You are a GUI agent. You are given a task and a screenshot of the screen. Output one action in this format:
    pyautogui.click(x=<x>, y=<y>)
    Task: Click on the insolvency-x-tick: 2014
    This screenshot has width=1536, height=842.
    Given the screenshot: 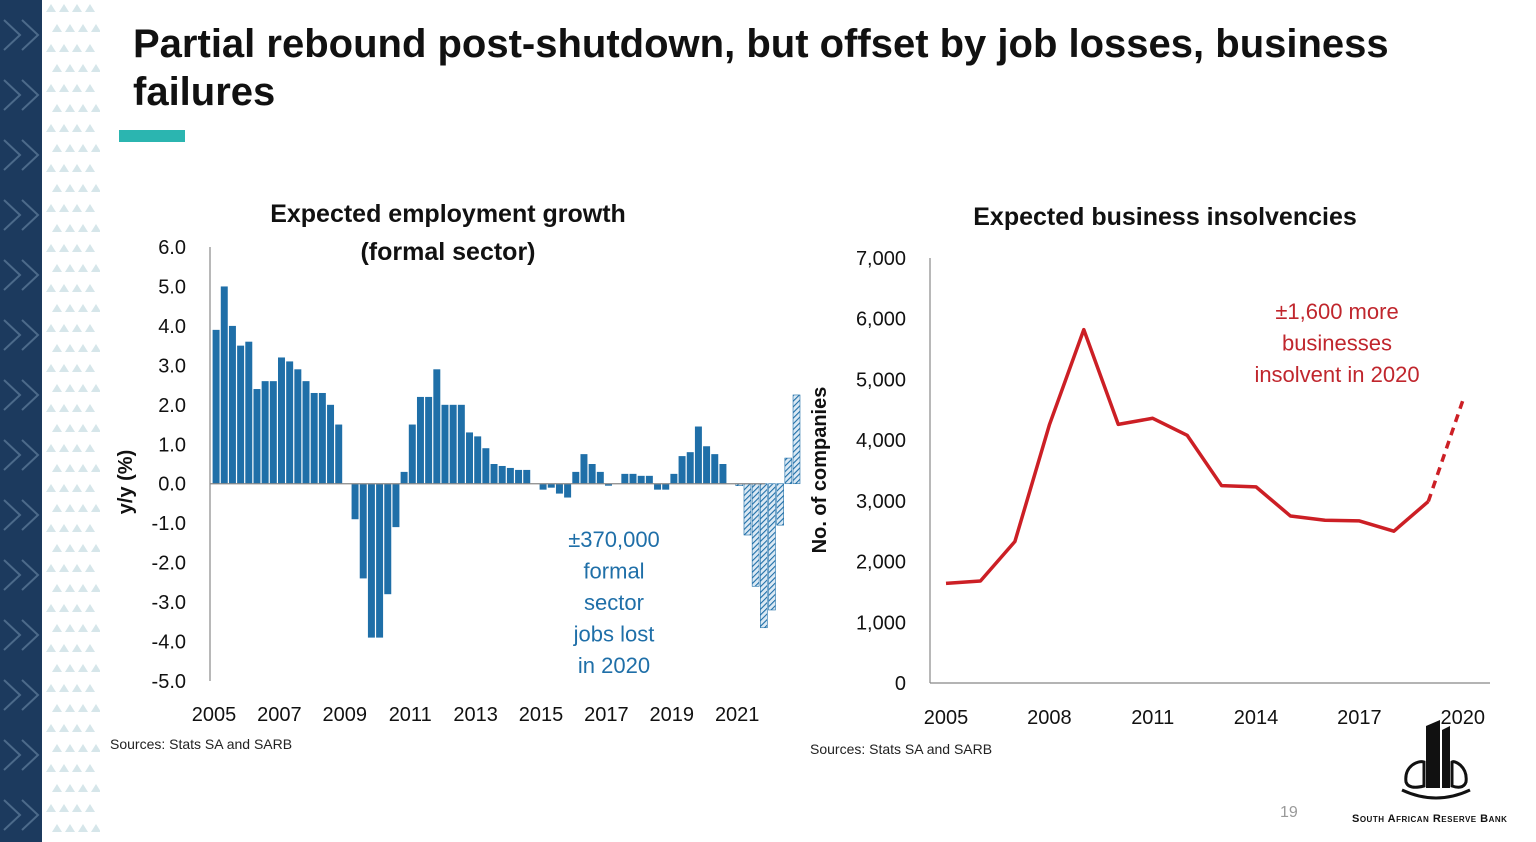 What is the action you would take?
    pyautogui.click(x=1256, y=718)
    